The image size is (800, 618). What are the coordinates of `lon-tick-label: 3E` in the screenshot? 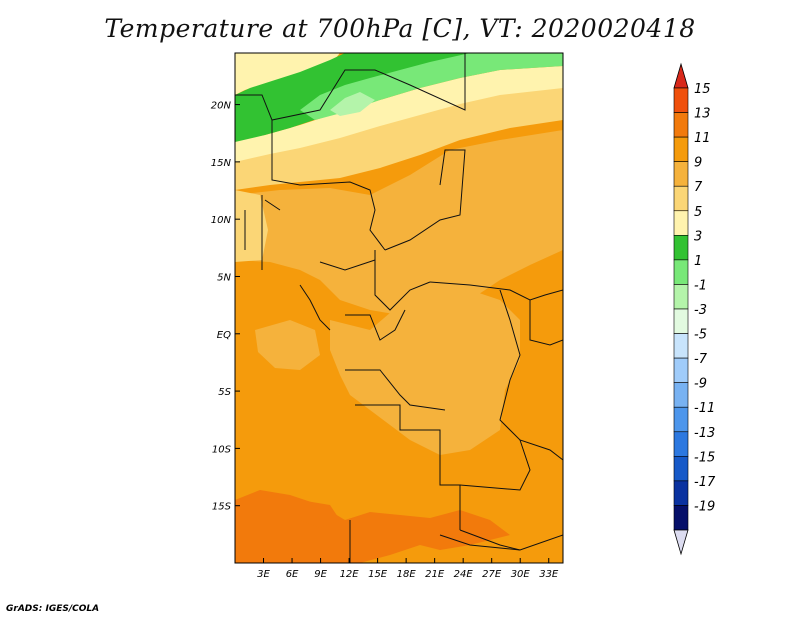 It's located at (263, 574).